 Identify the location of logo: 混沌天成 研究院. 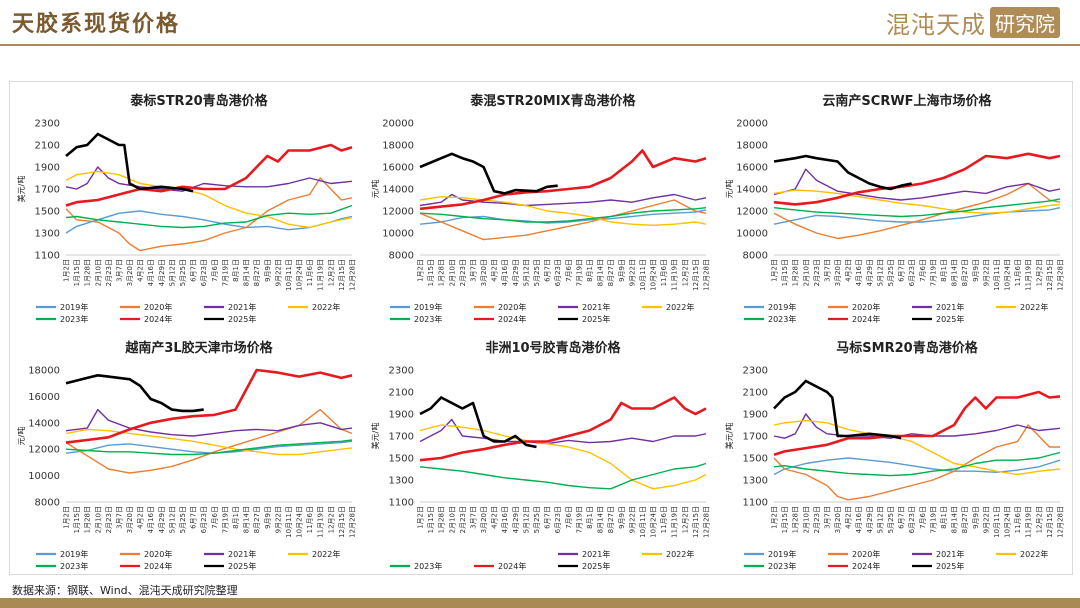
(973, 22).